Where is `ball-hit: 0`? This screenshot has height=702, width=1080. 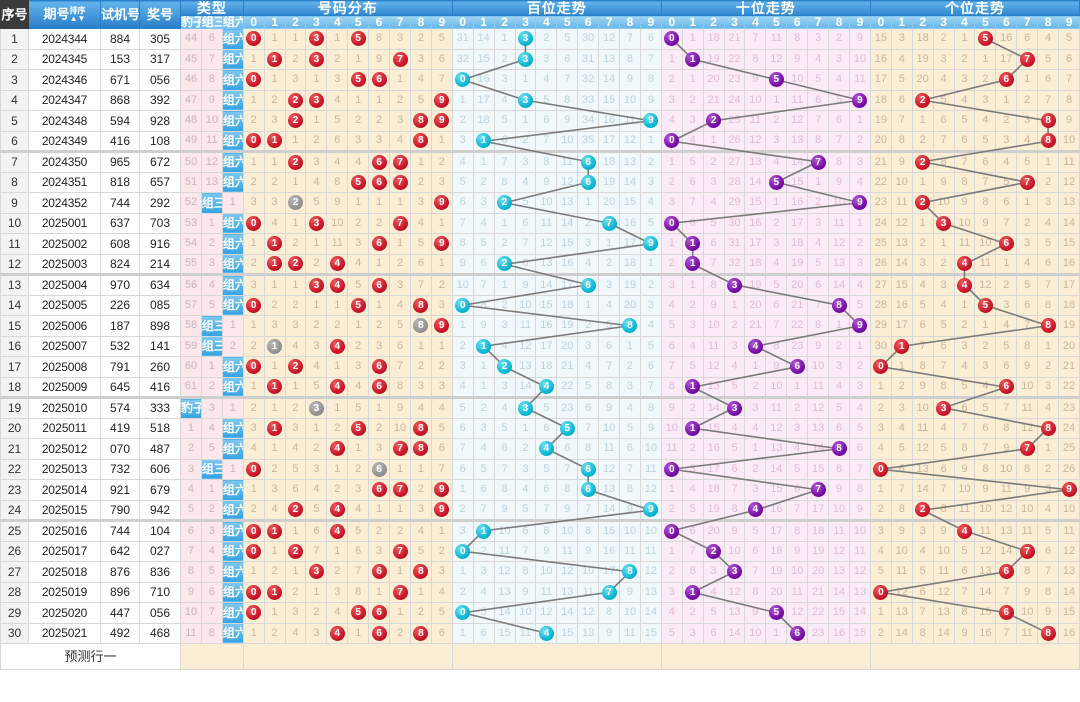 ball-hit: 0 is located at coordinates (463, 80).